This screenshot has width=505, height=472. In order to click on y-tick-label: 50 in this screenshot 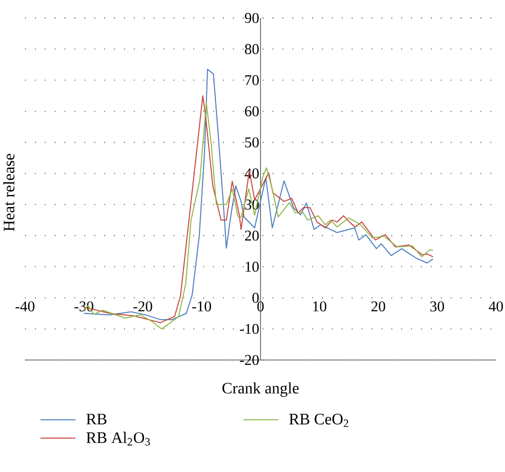, I will do `click(252, 142)`.